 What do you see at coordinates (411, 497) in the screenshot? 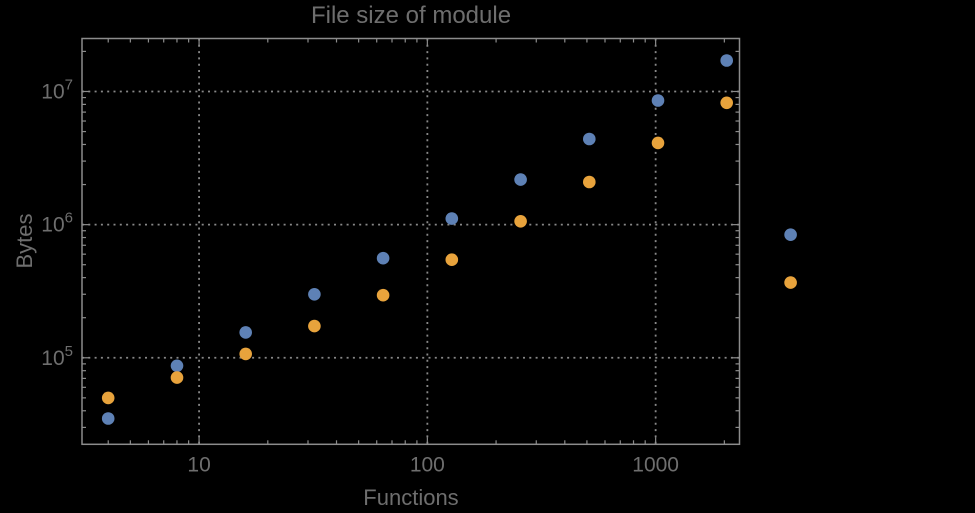
I see `x-axis-label: Functions` at bounding box center [411, 497].